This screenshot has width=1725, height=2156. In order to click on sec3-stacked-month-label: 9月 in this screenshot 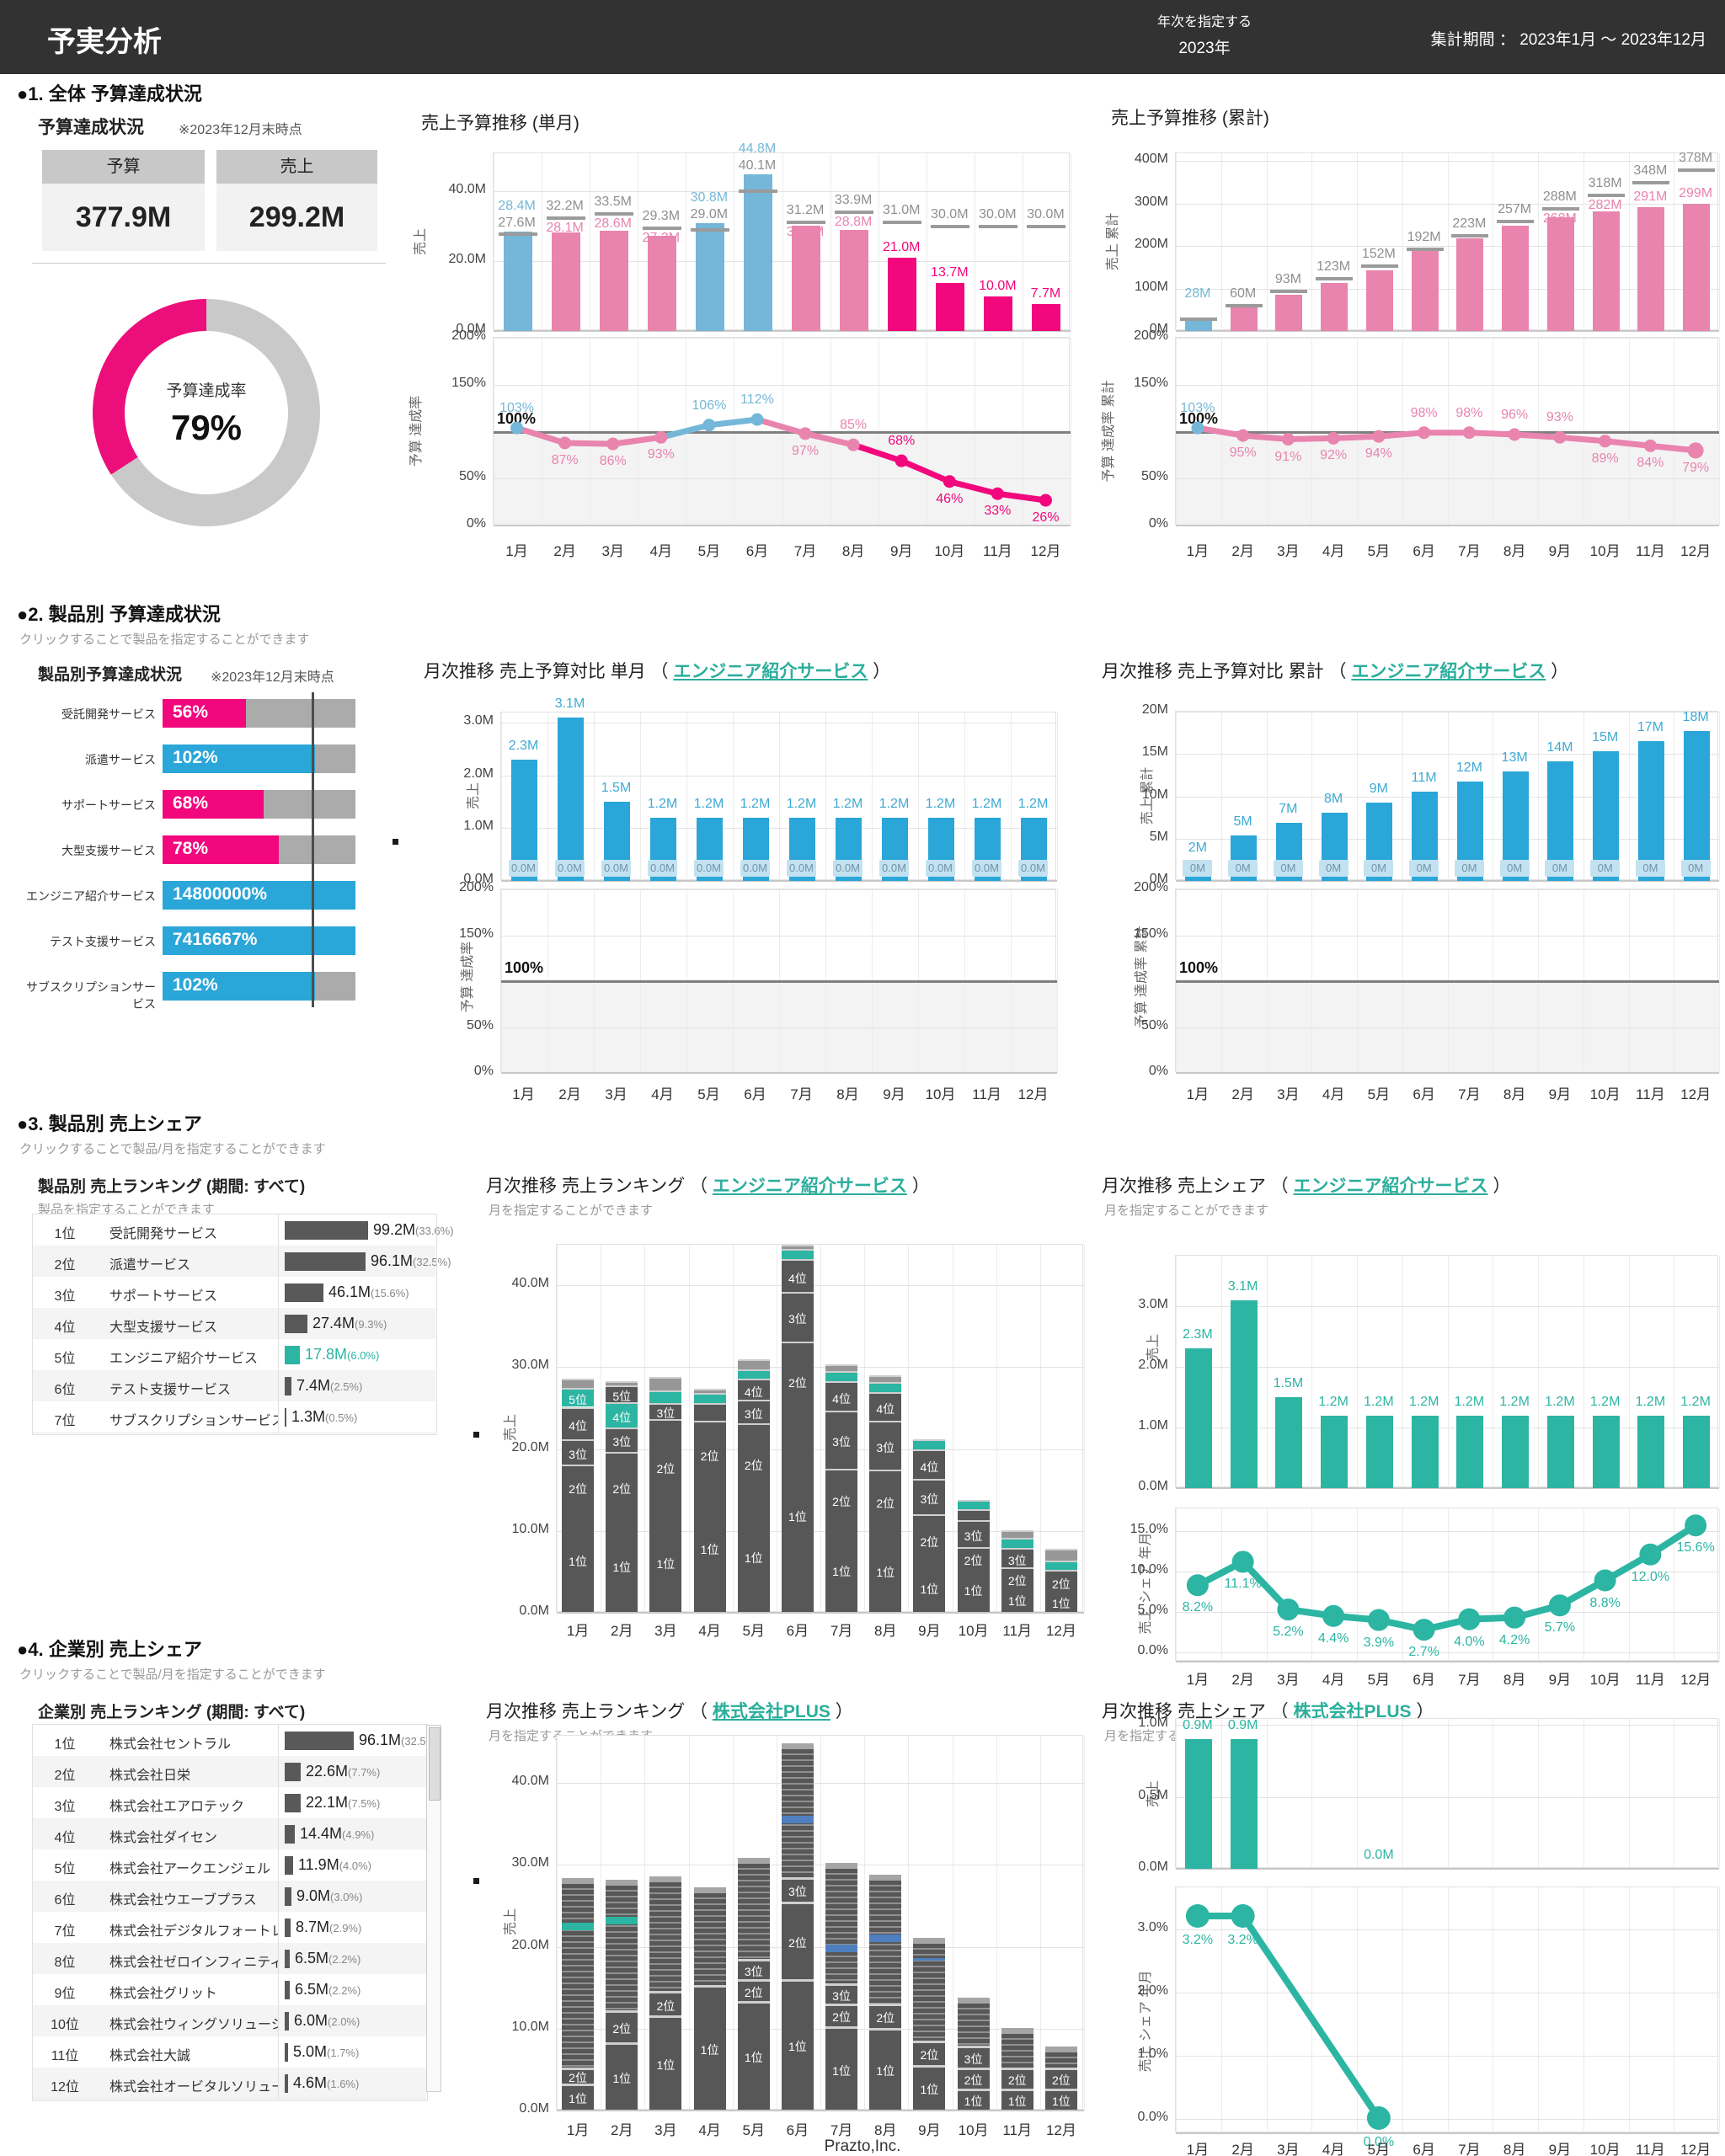, I will do `click(929, 1631)`.